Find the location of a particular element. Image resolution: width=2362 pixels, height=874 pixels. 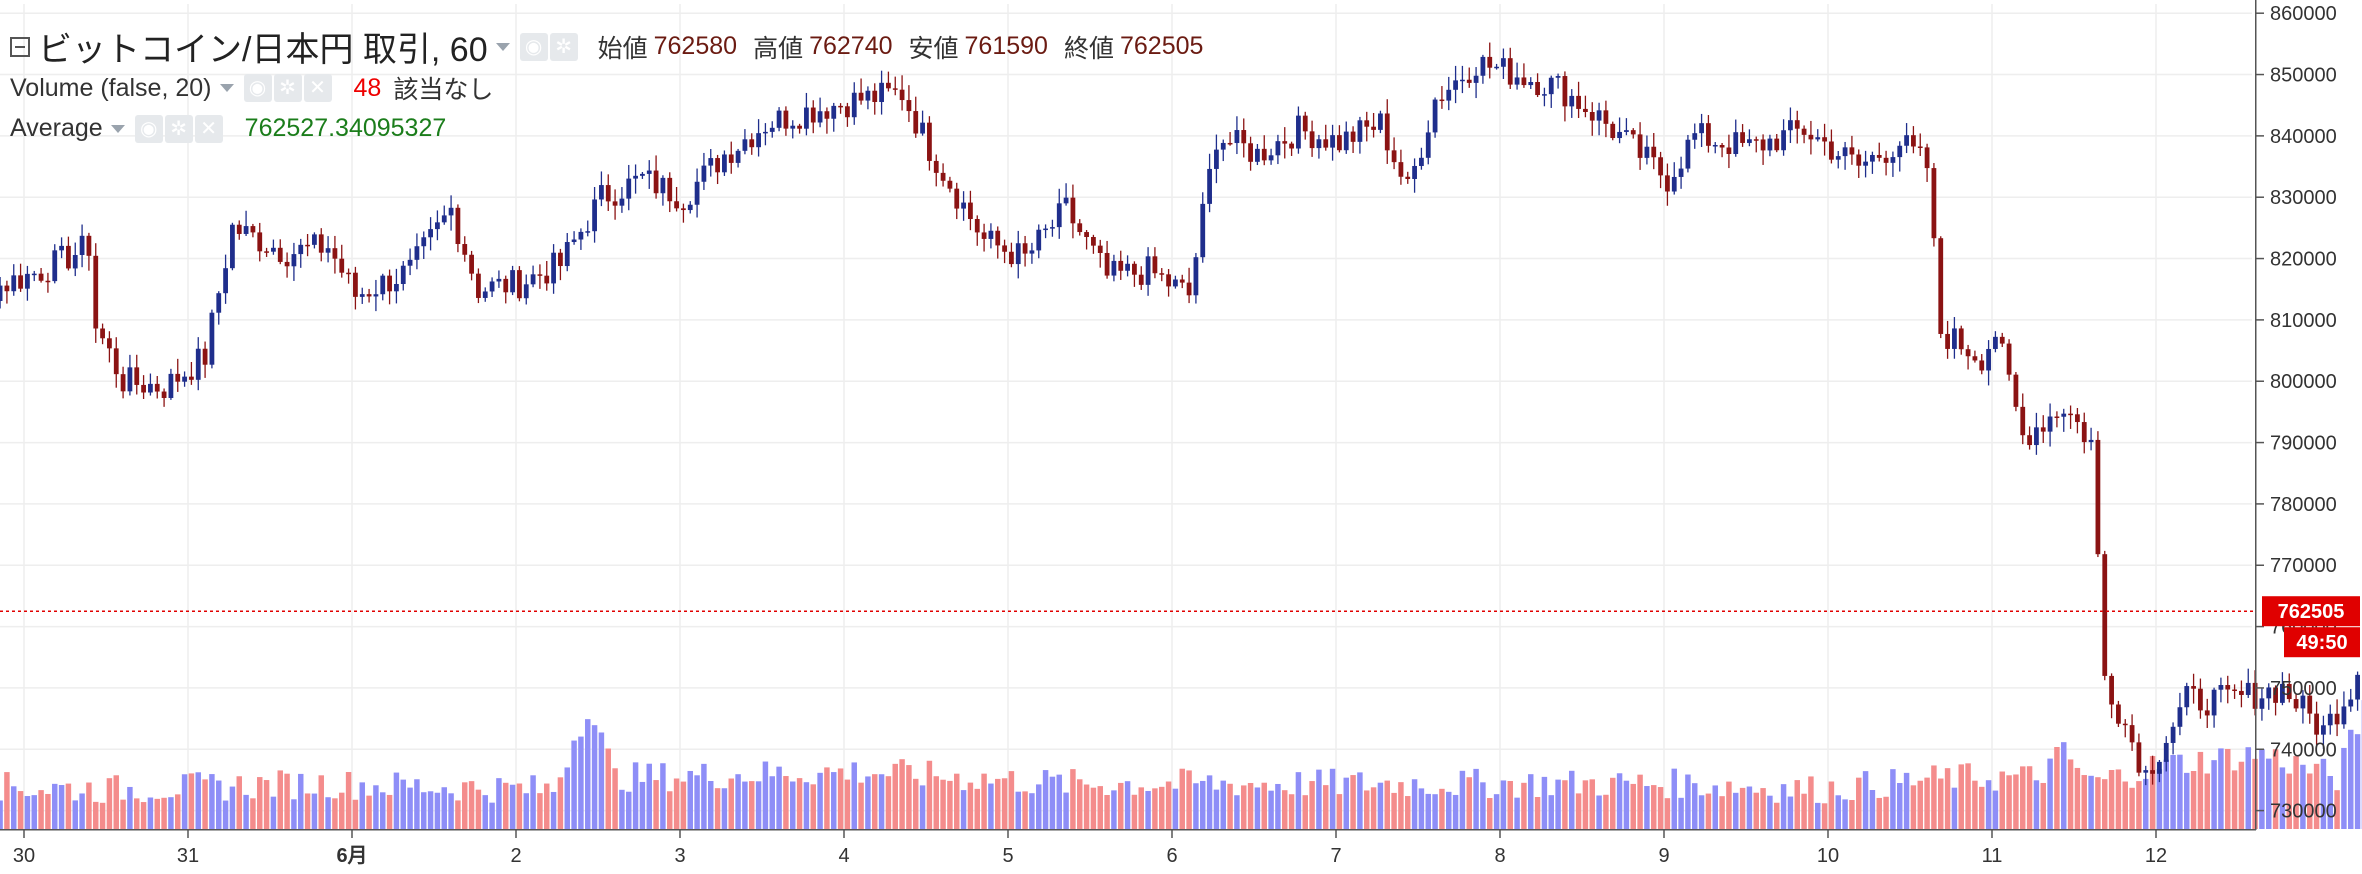

time-axis: 30 31 6月 2 3 4 5 6 7 8 9 10 11 12 is located at coordinates (1090, 848).